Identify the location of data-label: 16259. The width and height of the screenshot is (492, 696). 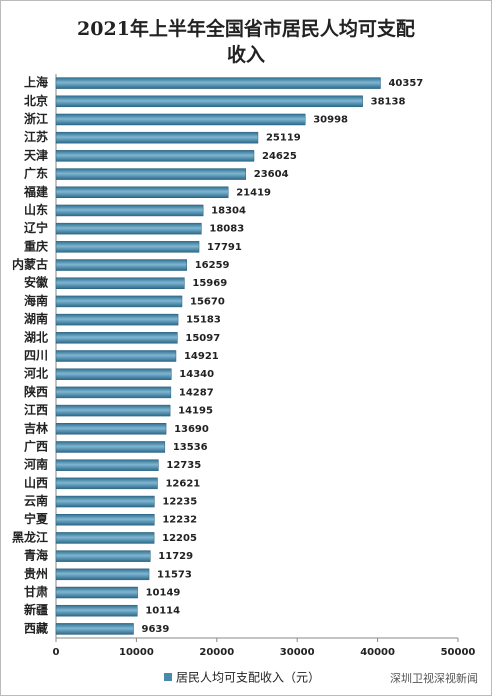
(212, 265).